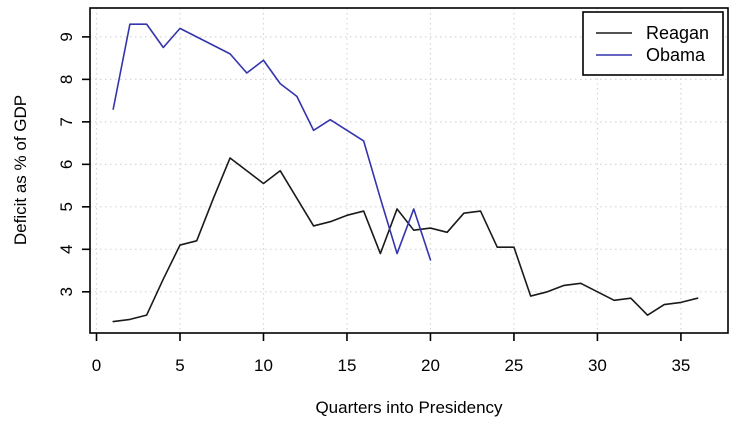 This screenshot has height=429, width=742. Describe the element at coordinates (676, 55) in the screenshot. I see `legend-label-obama: Obama` at that location.